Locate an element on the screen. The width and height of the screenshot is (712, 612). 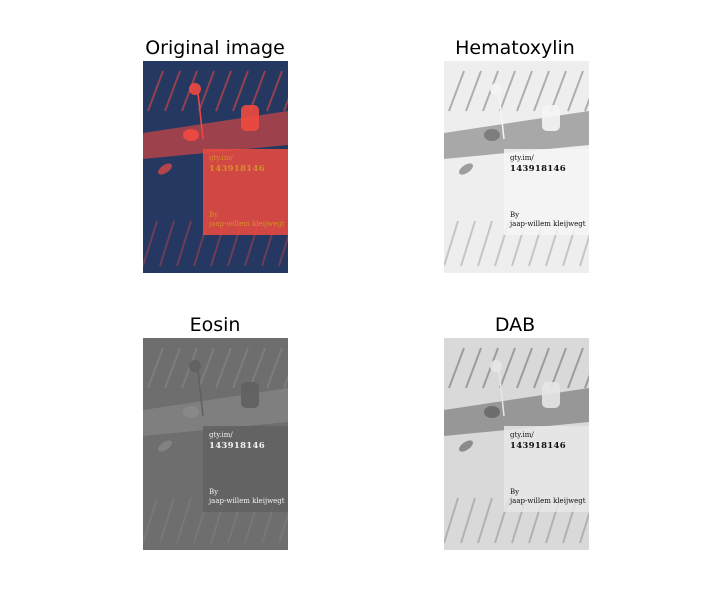
hematoxylin-image is located at coordinates (516, 167).